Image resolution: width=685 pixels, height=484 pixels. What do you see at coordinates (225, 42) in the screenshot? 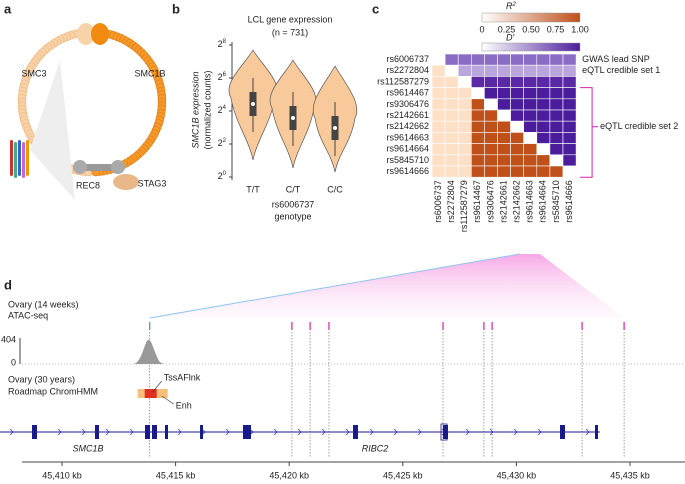
I see `tick-exp: 8` at bounding box center [225, 42].